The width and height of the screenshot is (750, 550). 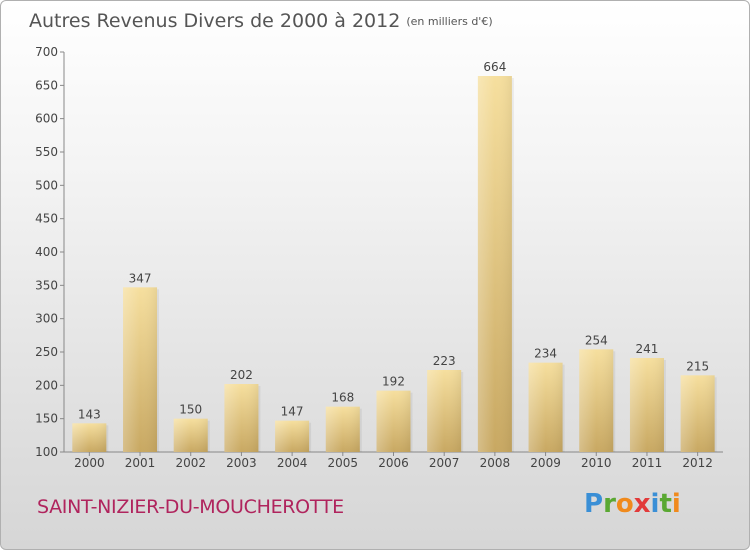 I want to click on x-tick-label: 2006, so click(x=393, y=463).